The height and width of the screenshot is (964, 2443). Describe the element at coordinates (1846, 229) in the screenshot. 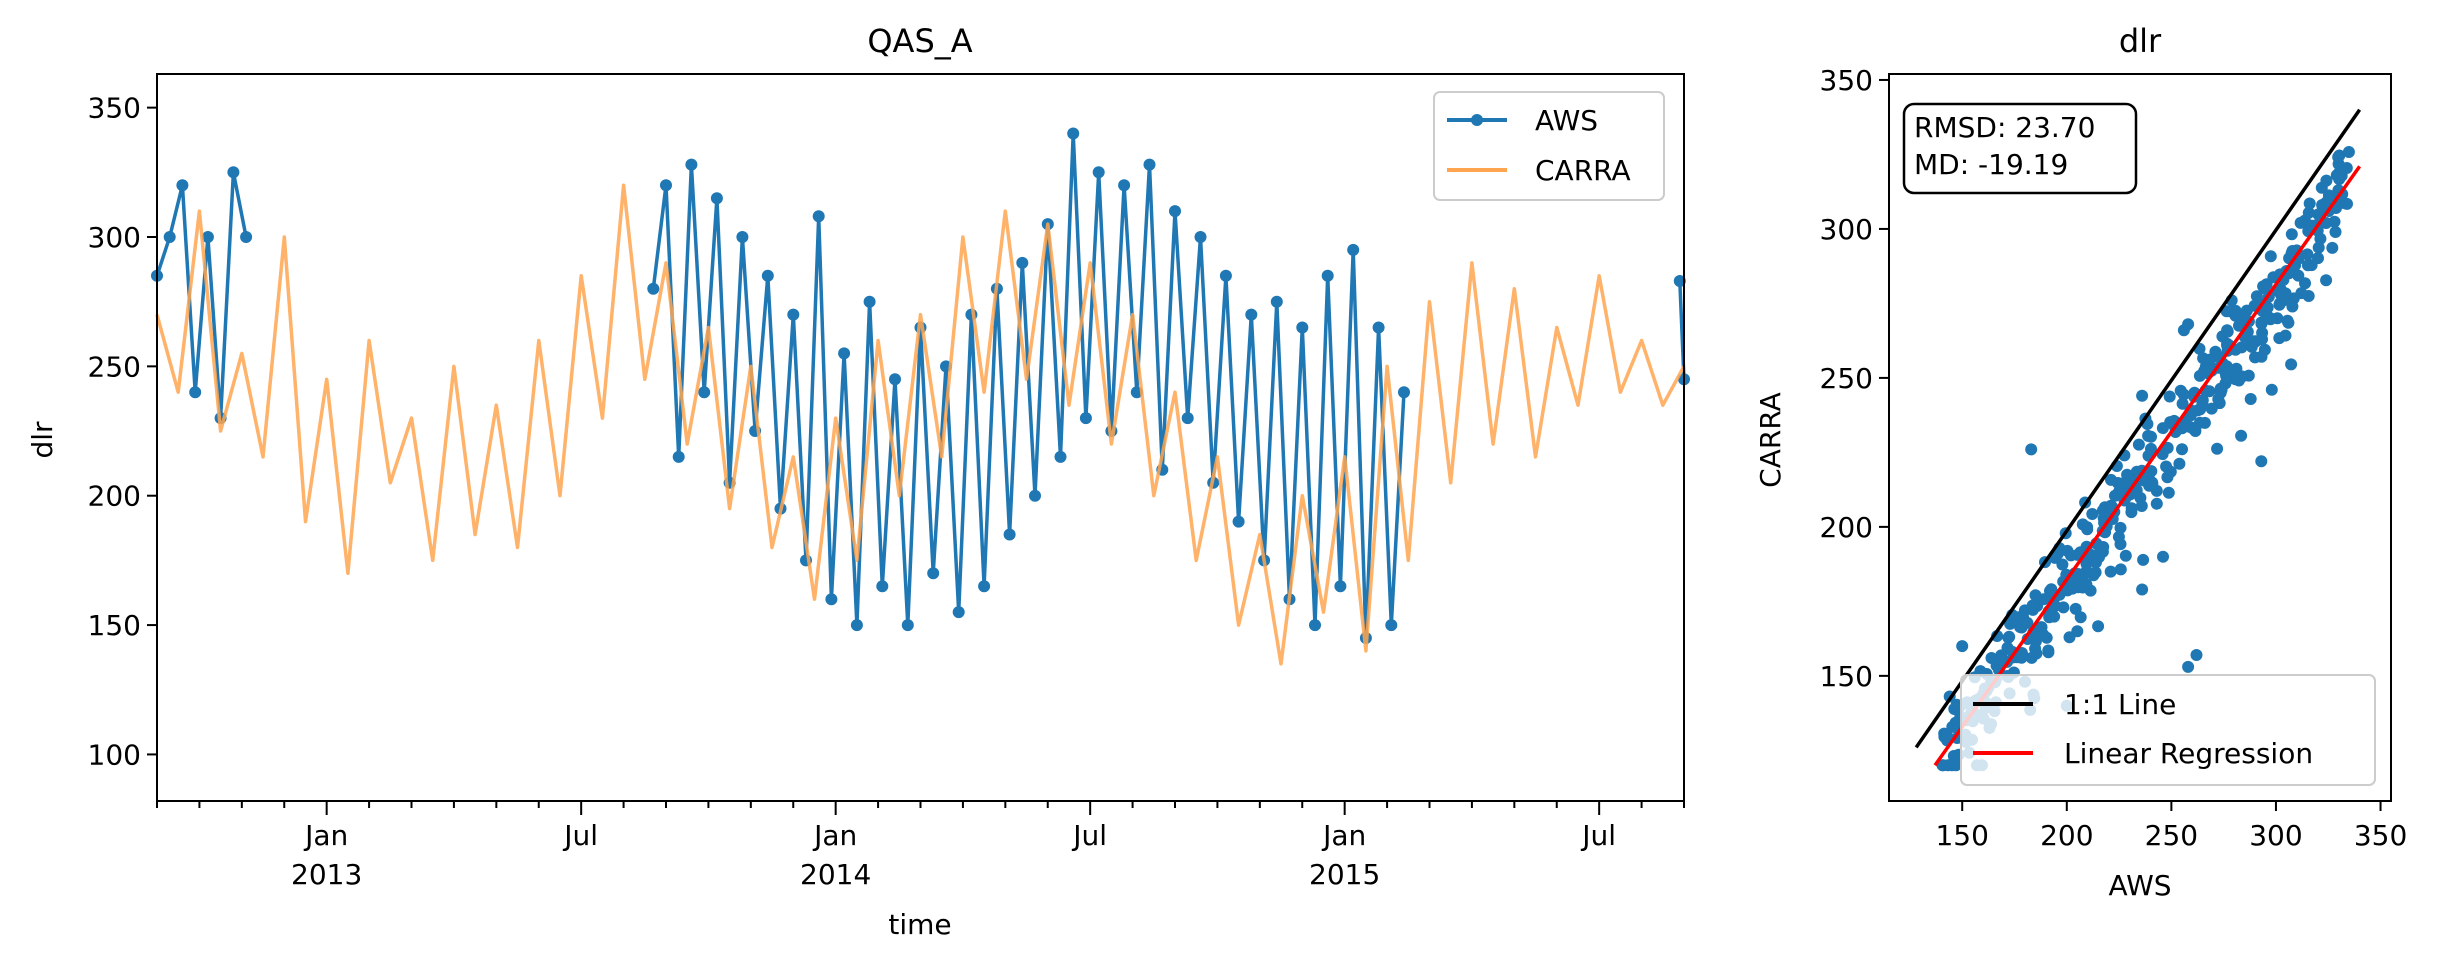

I see `scatter-y-tick-label: 300` at that location.